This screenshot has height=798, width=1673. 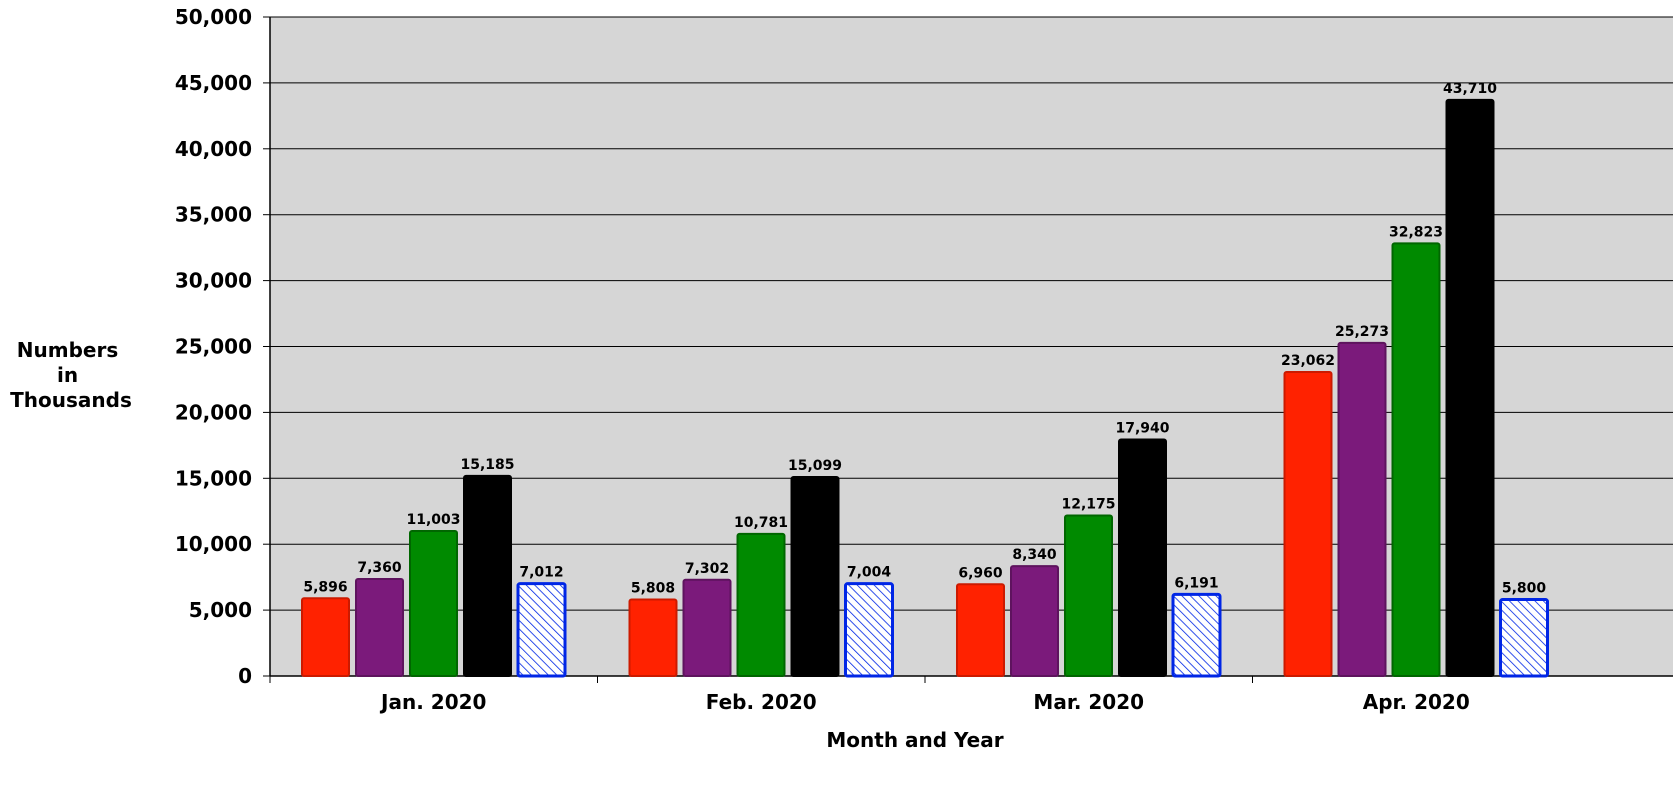 I want to click on data-label: 25,273, so click(x=1362, y=332).